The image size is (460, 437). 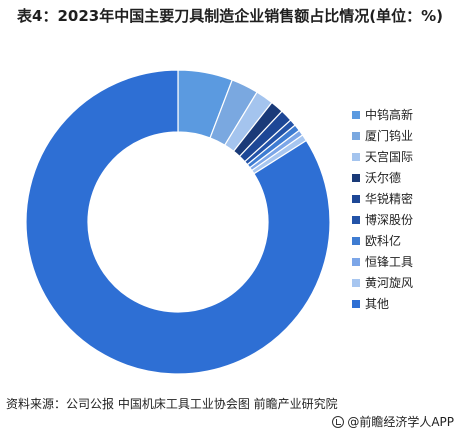 What do you see at coordinates (338, 421) in the screenshot?
I see `brand-logo-icon` at bounding box center [338, 421].